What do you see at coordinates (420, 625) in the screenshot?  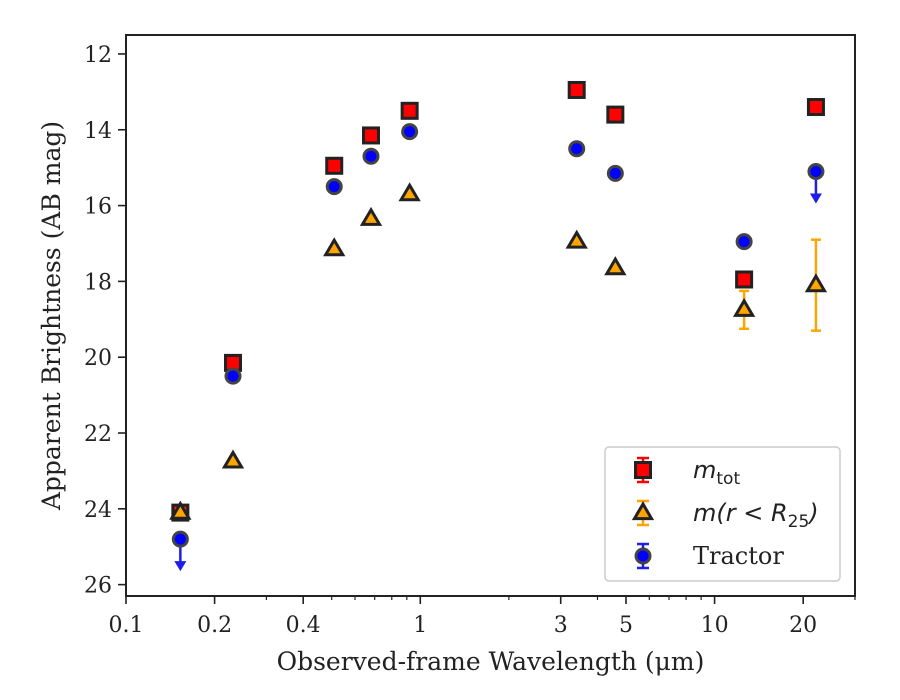 I see `x-tick-label: 1` at bounding box center [420, 625].